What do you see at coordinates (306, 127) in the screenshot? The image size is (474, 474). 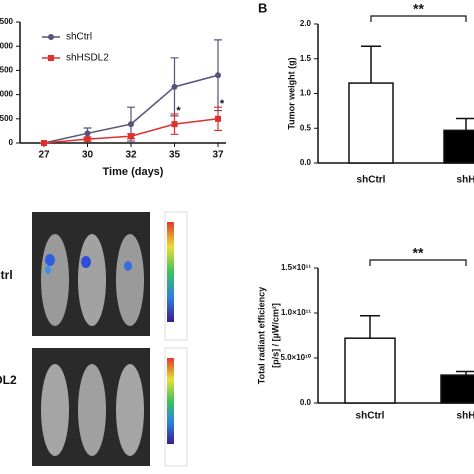 I see `y-tick-label: 0.5` at bounding box center [306, 127].